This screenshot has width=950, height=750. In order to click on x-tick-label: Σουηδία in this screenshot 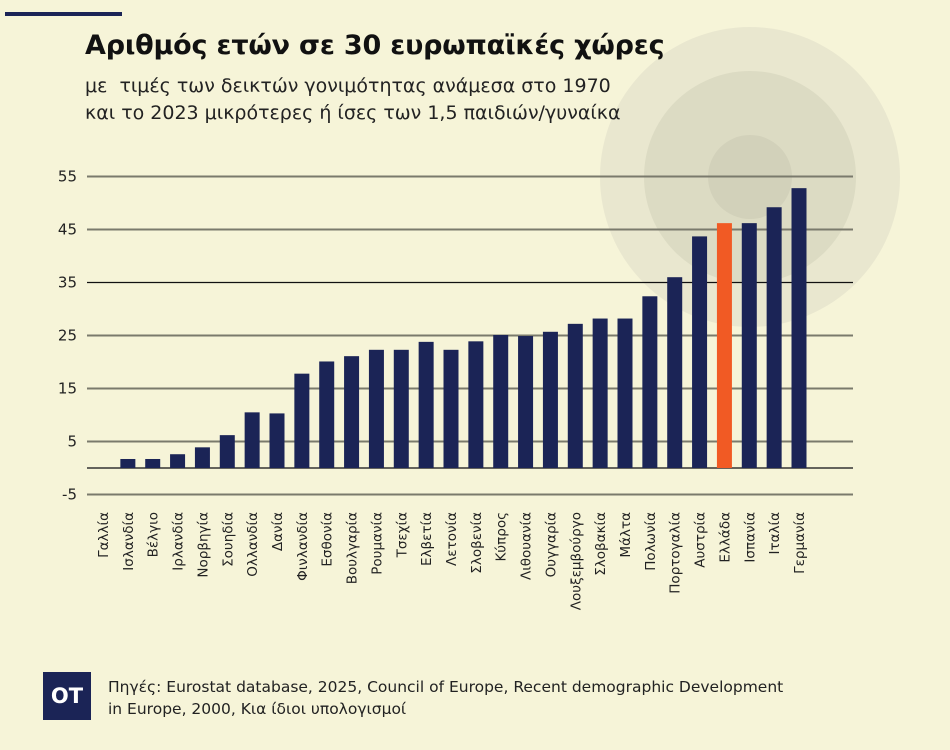, I will do `click(228, 539)`.